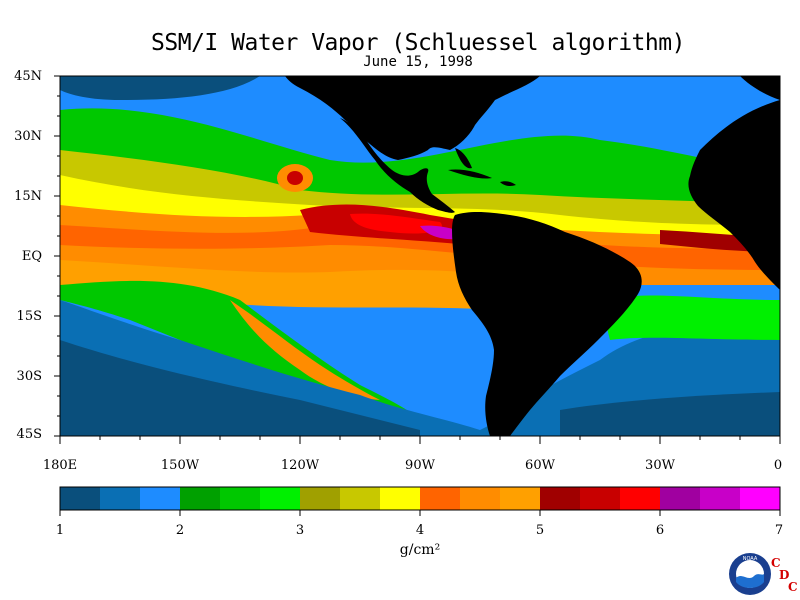  Describe the element at coordinates (300, 530) in the screenshot. I see `colorbar-tick-label: 3` at that location.